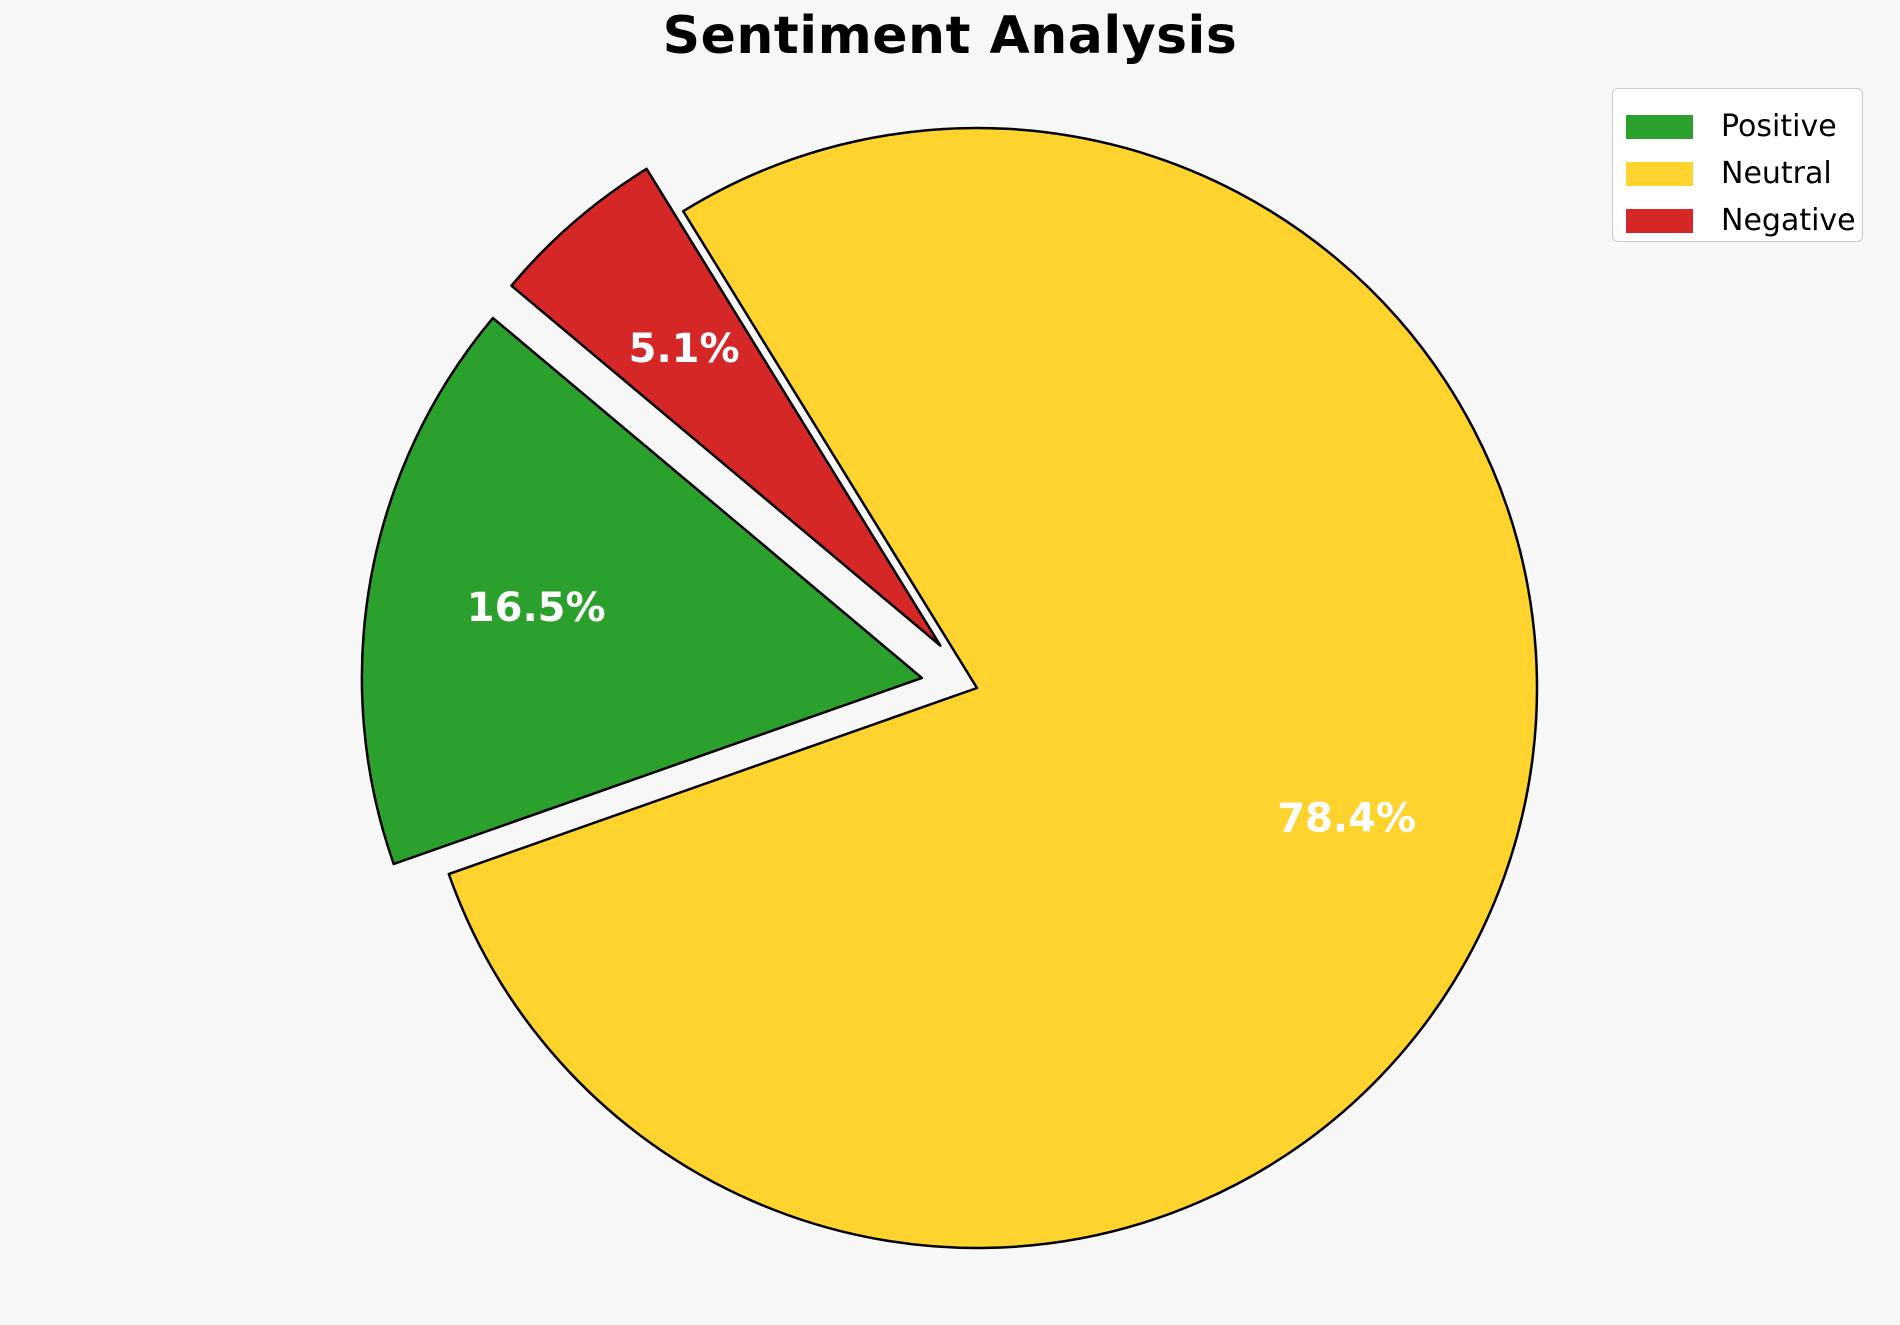 This screenshot has width=1900, height=1325. What do you see at coordinates (1659, 173) in the screenshot?
I see `legend-swatch-neutral` at bounding box center [1659, 173].